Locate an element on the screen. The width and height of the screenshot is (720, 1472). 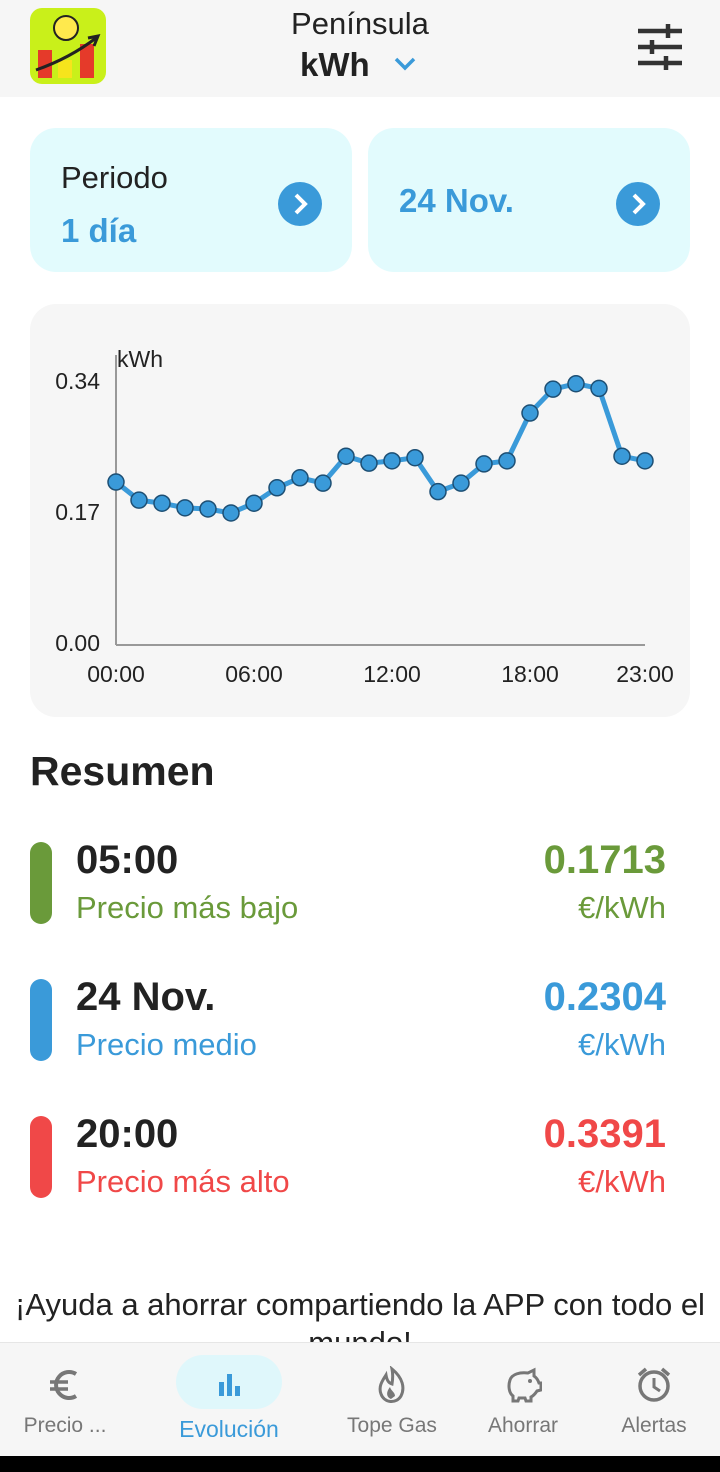
summary-time: 24 Nov. is located at coordinates (146, 997).